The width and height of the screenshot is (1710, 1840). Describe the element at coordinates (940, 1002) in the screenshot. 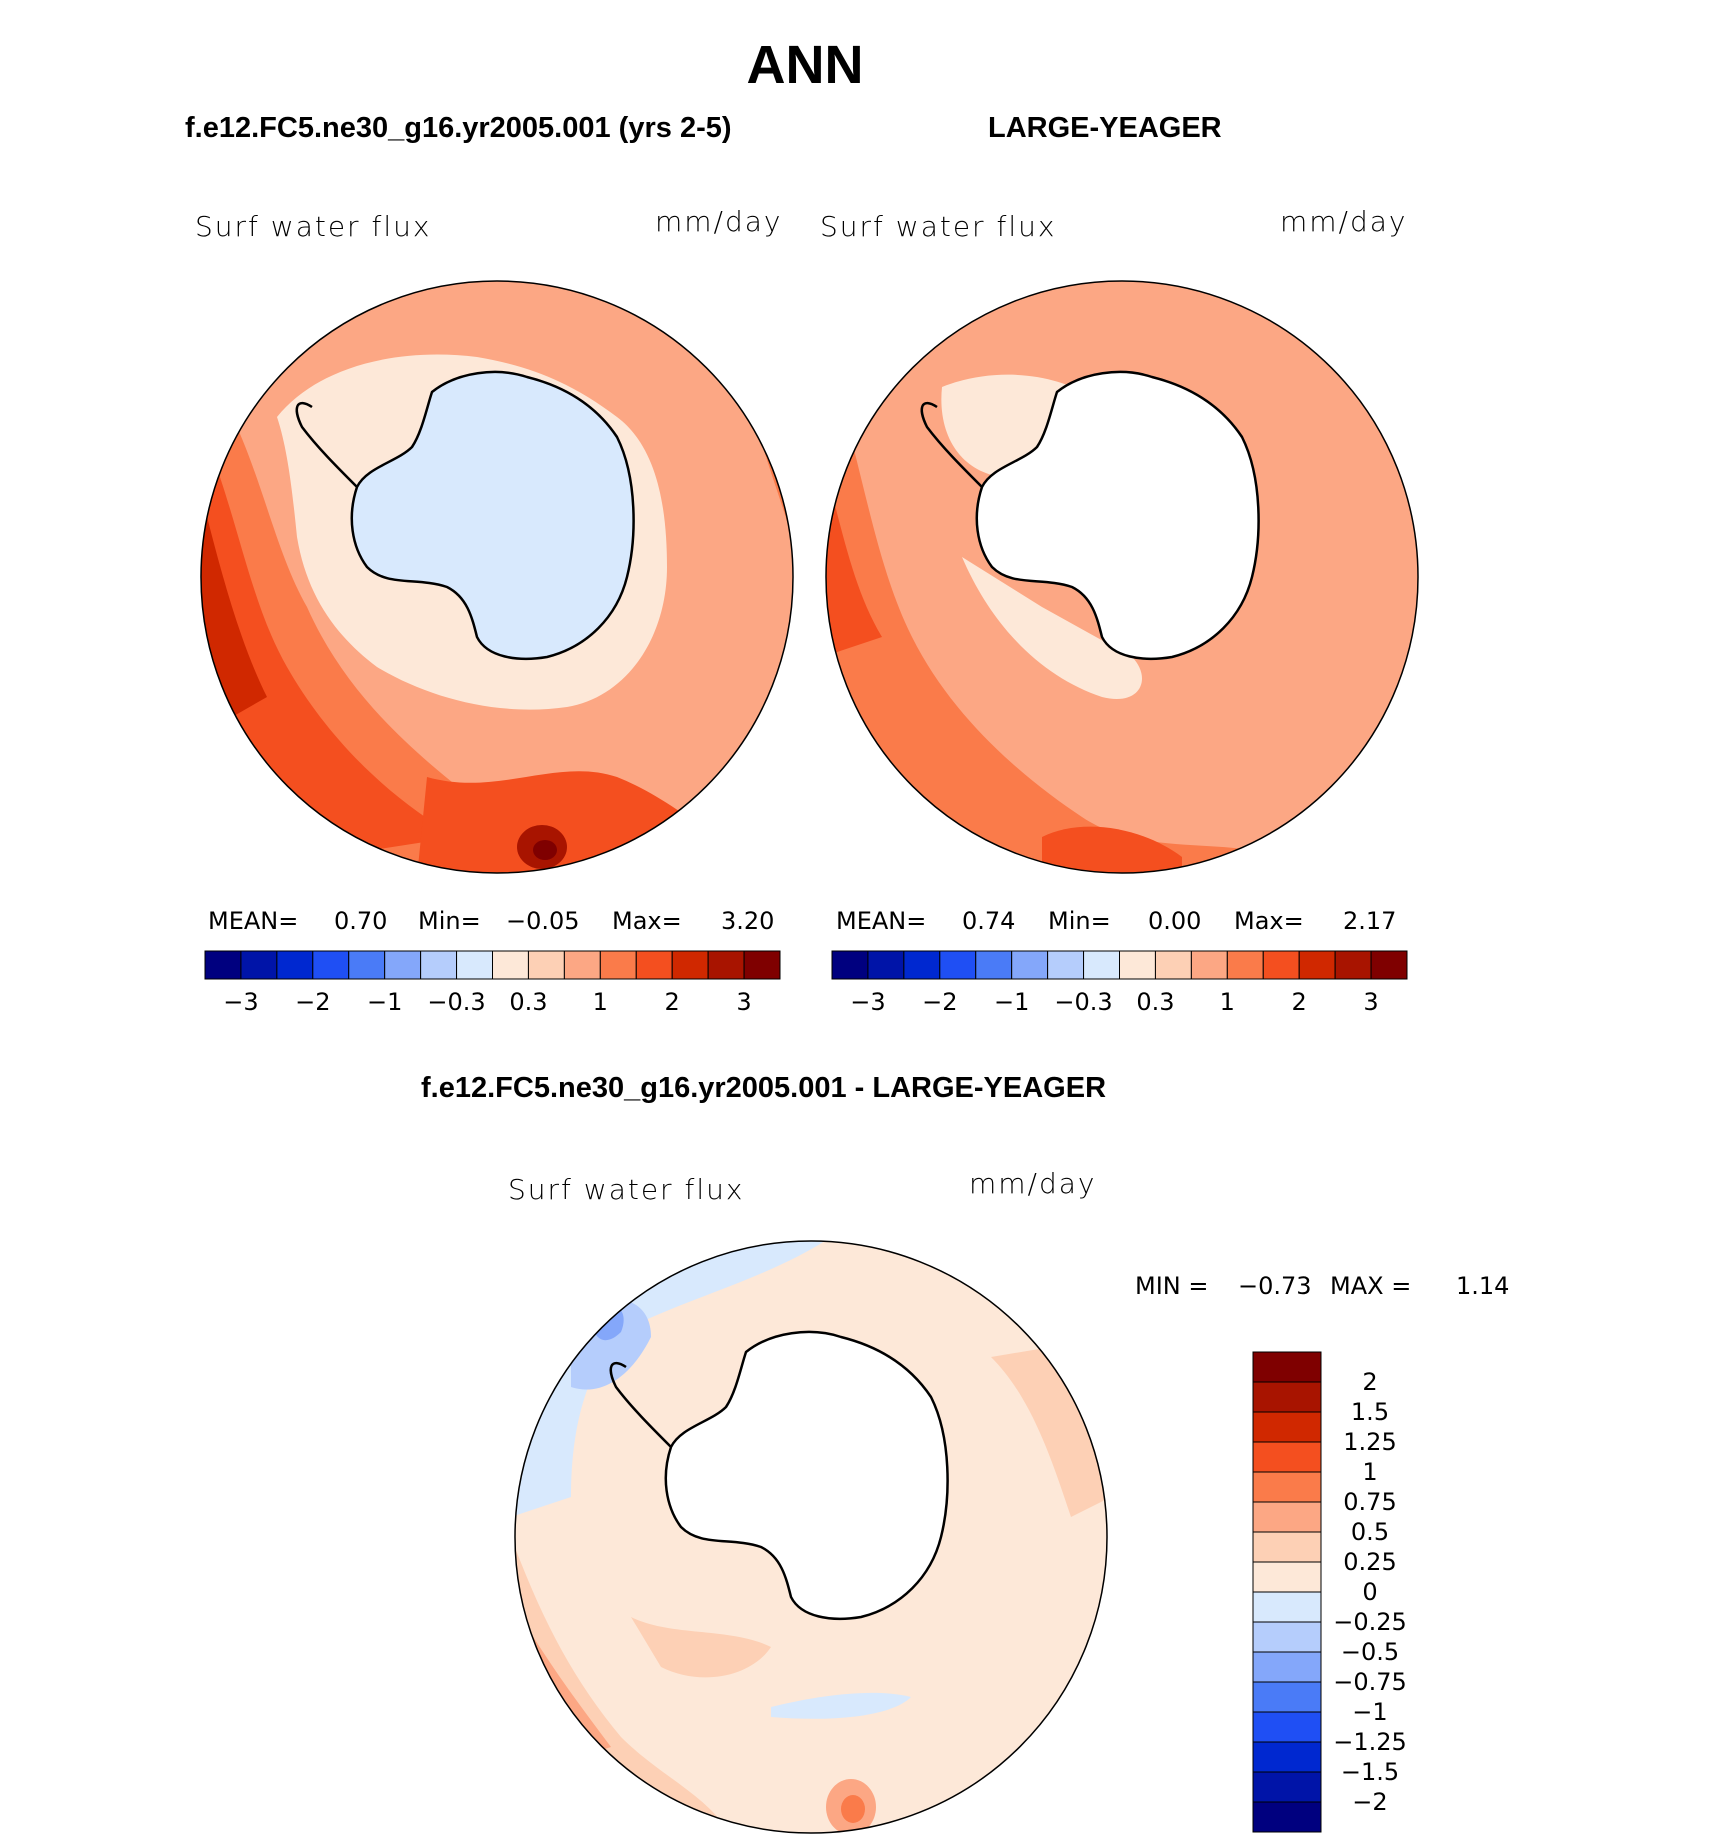

I see `right-colorbar-tick-label: −2` at that location.